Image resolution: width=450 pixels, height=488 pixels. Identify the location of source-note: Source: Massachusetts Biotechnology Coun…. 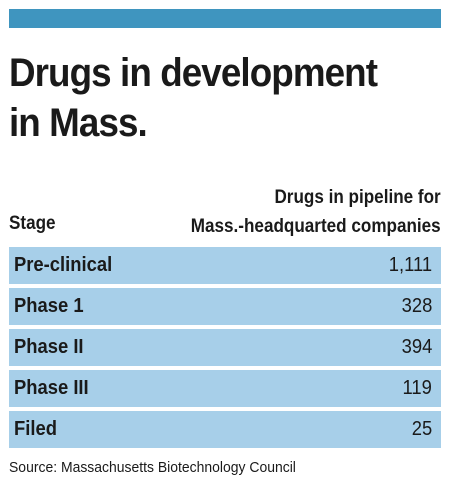
(152, 467).